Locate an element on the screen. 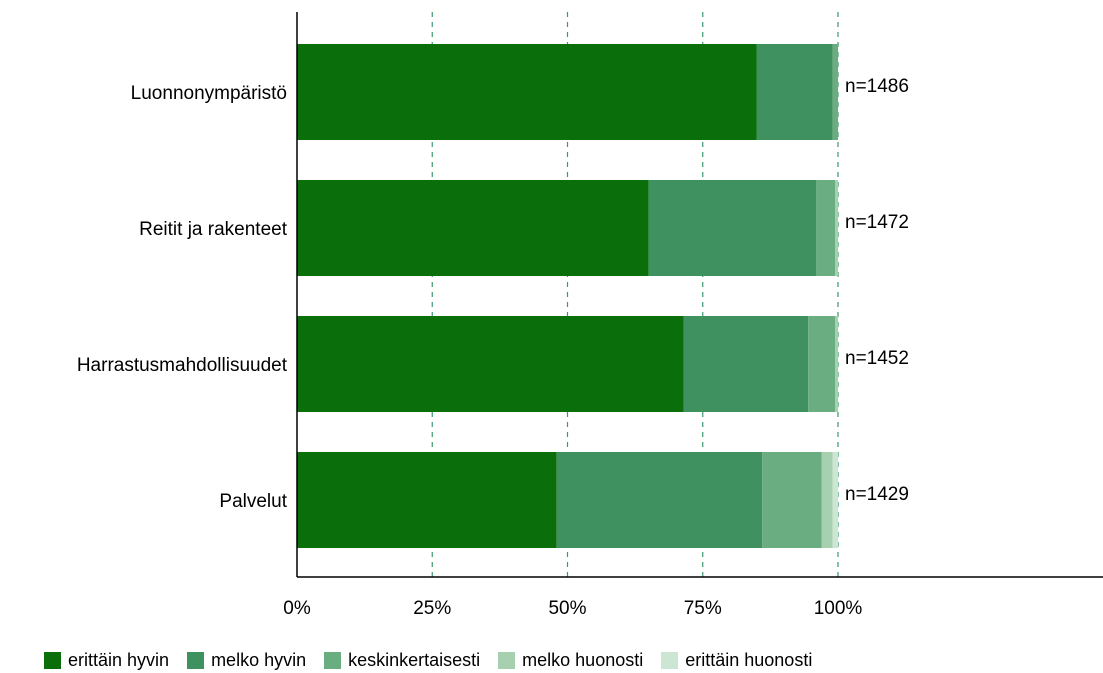 This screenshot has width=1103, height=673. legend-item: keskinkertaisesti is located at coordinates (402, 660).